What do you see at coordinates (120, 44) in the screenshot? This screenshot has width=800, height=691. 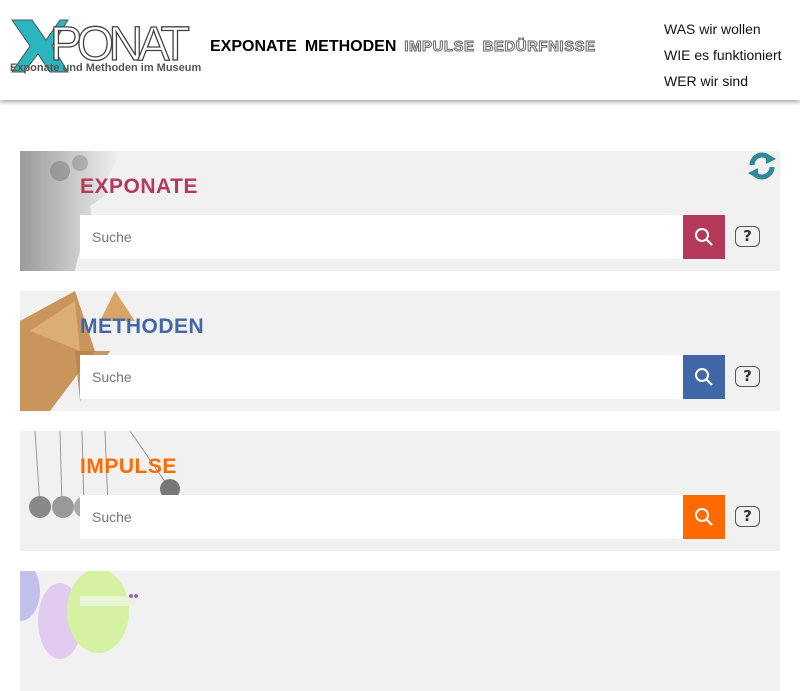 I see `svg-text: PONAT` at bounding box center [120, 44].